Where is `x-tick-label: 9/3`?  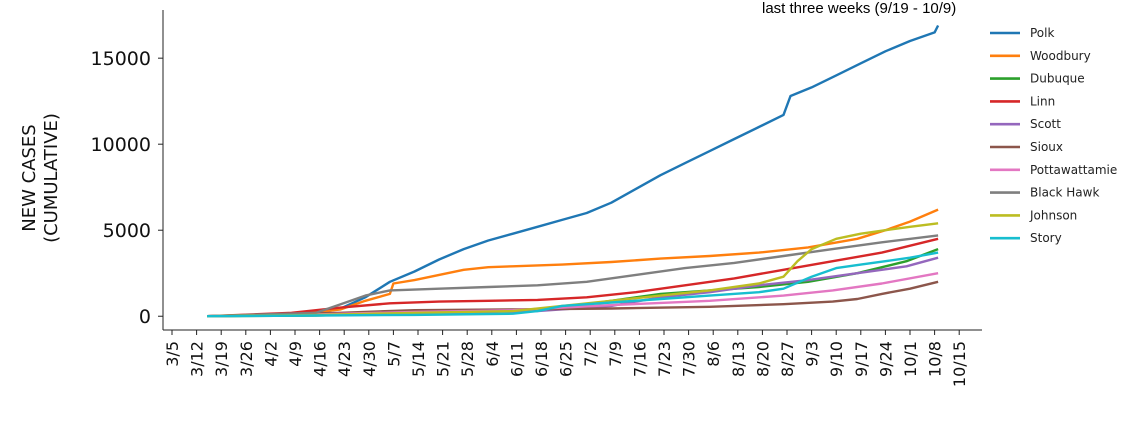
x-tick-label: 9/3 is located at coordinates (812, 354).